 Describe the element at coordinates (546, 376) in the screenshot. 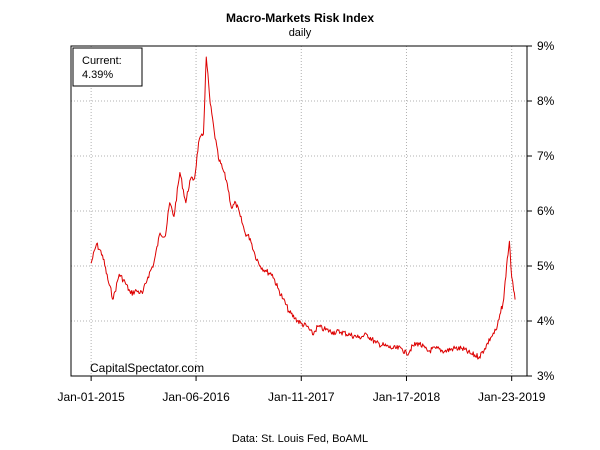

I see `y-tick-label: 3%` at that location.